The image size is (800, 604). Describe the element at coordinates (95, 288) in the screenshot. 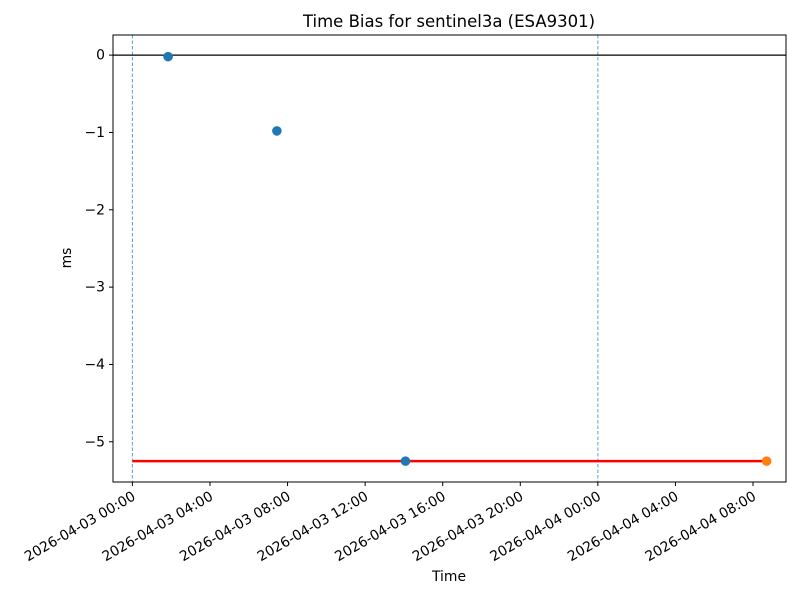

I see `y-tick-label: −3` at that location.